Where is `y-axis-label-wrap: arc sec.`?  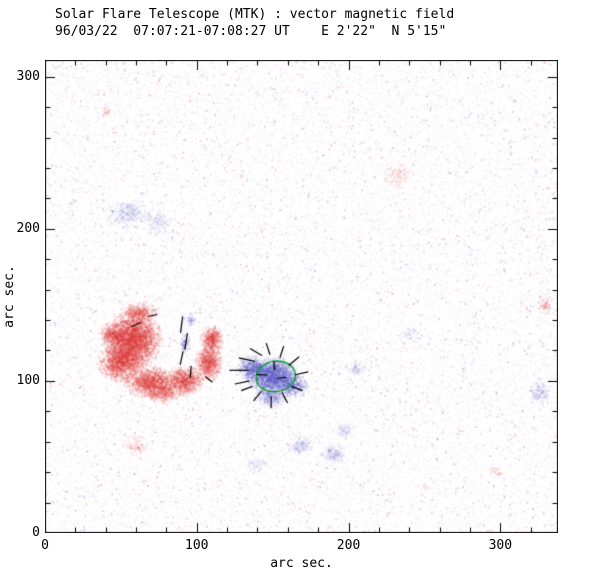 y-axis-label-wrap: arc sec. is located at coordinates (9, 296).